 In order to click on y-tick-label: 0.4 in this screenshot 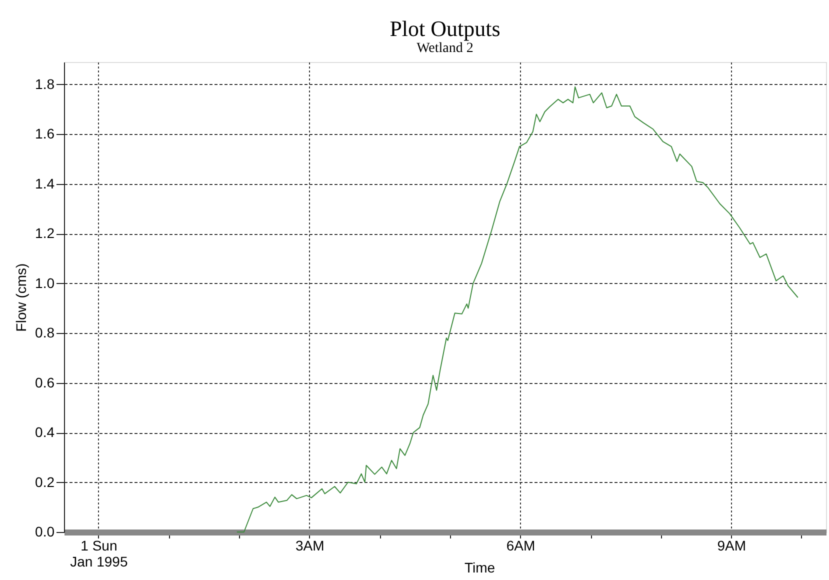, I will do `click(45, 432)`.